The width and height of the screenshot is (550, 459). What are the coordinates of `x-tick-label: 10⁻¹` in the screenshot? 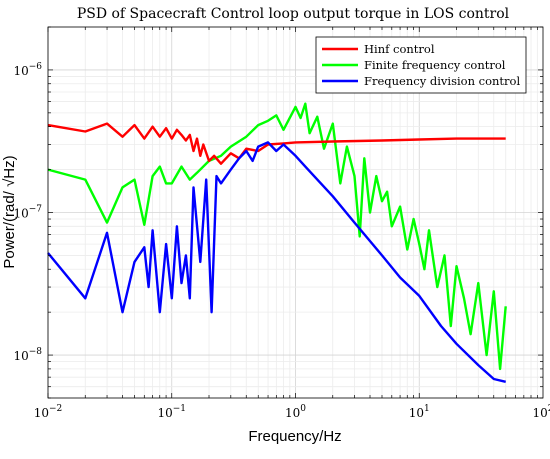 It's located at (171, 412).